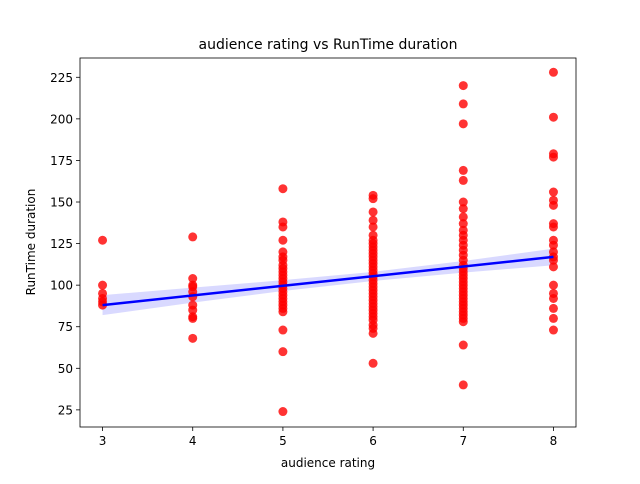  I want to click on x-axis-label: audience rating, so click(328, 463).